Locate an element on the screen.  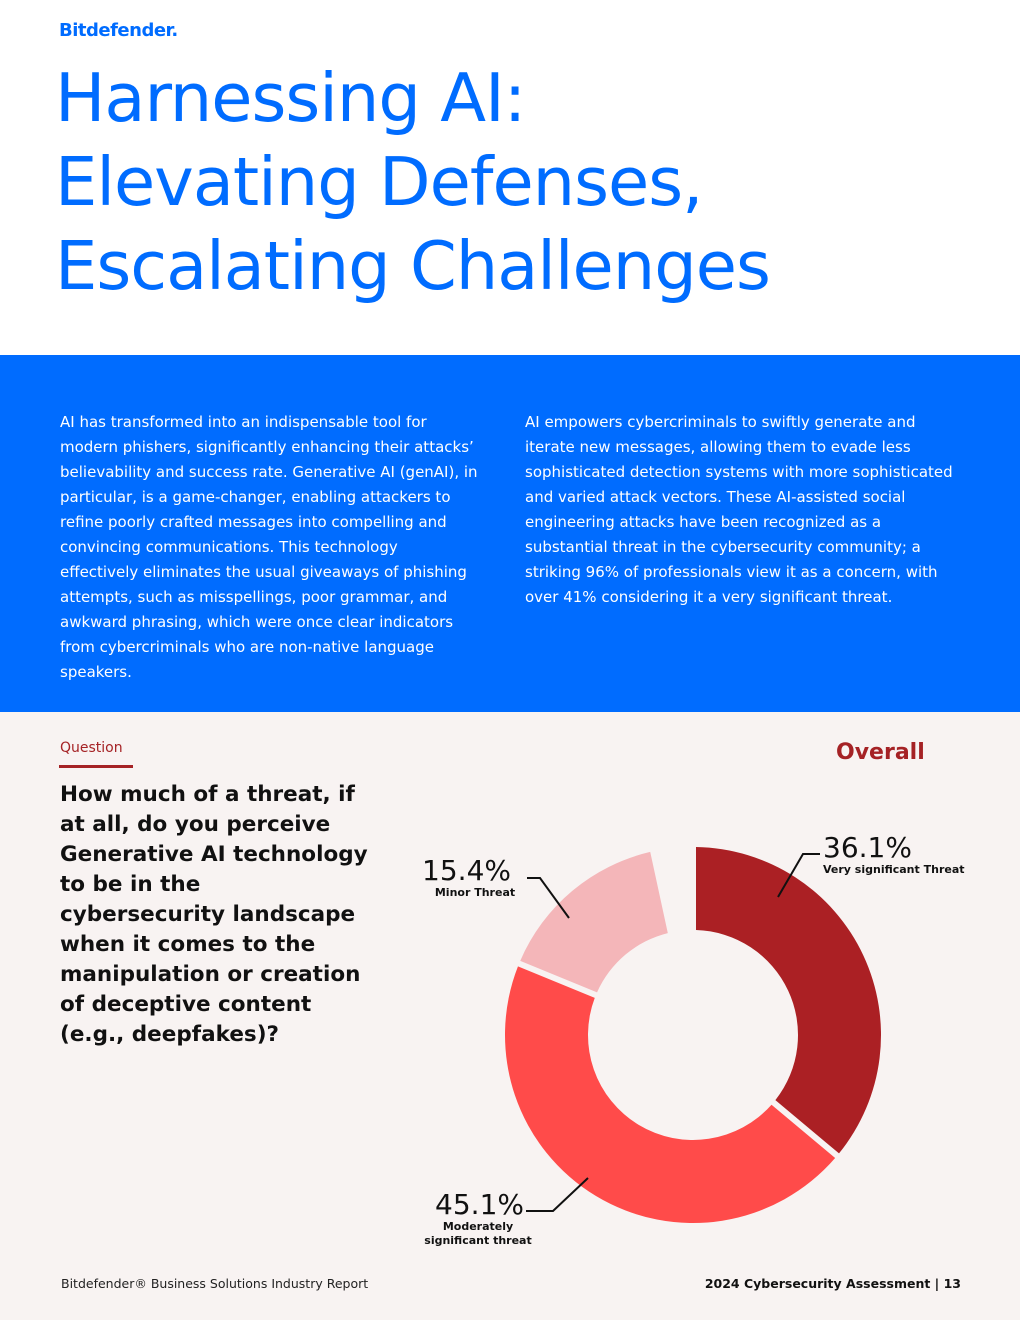
overall-label: Overall is located at coordinates (880, 752).